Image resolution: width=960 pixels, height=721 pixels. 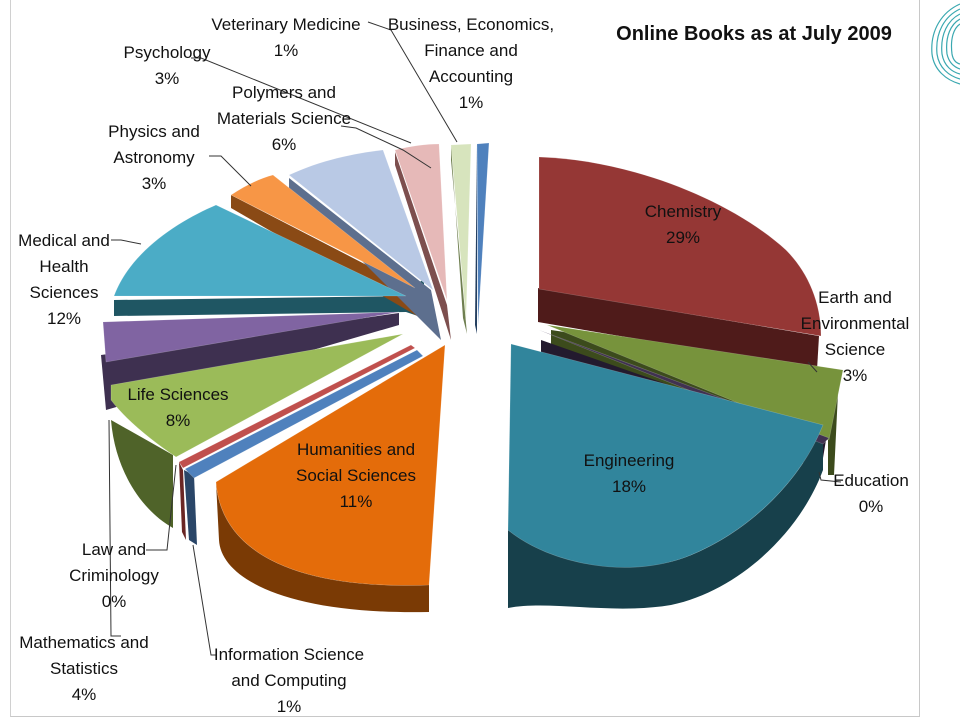 I want to click on data-label-line: Science, so click(x=855, y=349).